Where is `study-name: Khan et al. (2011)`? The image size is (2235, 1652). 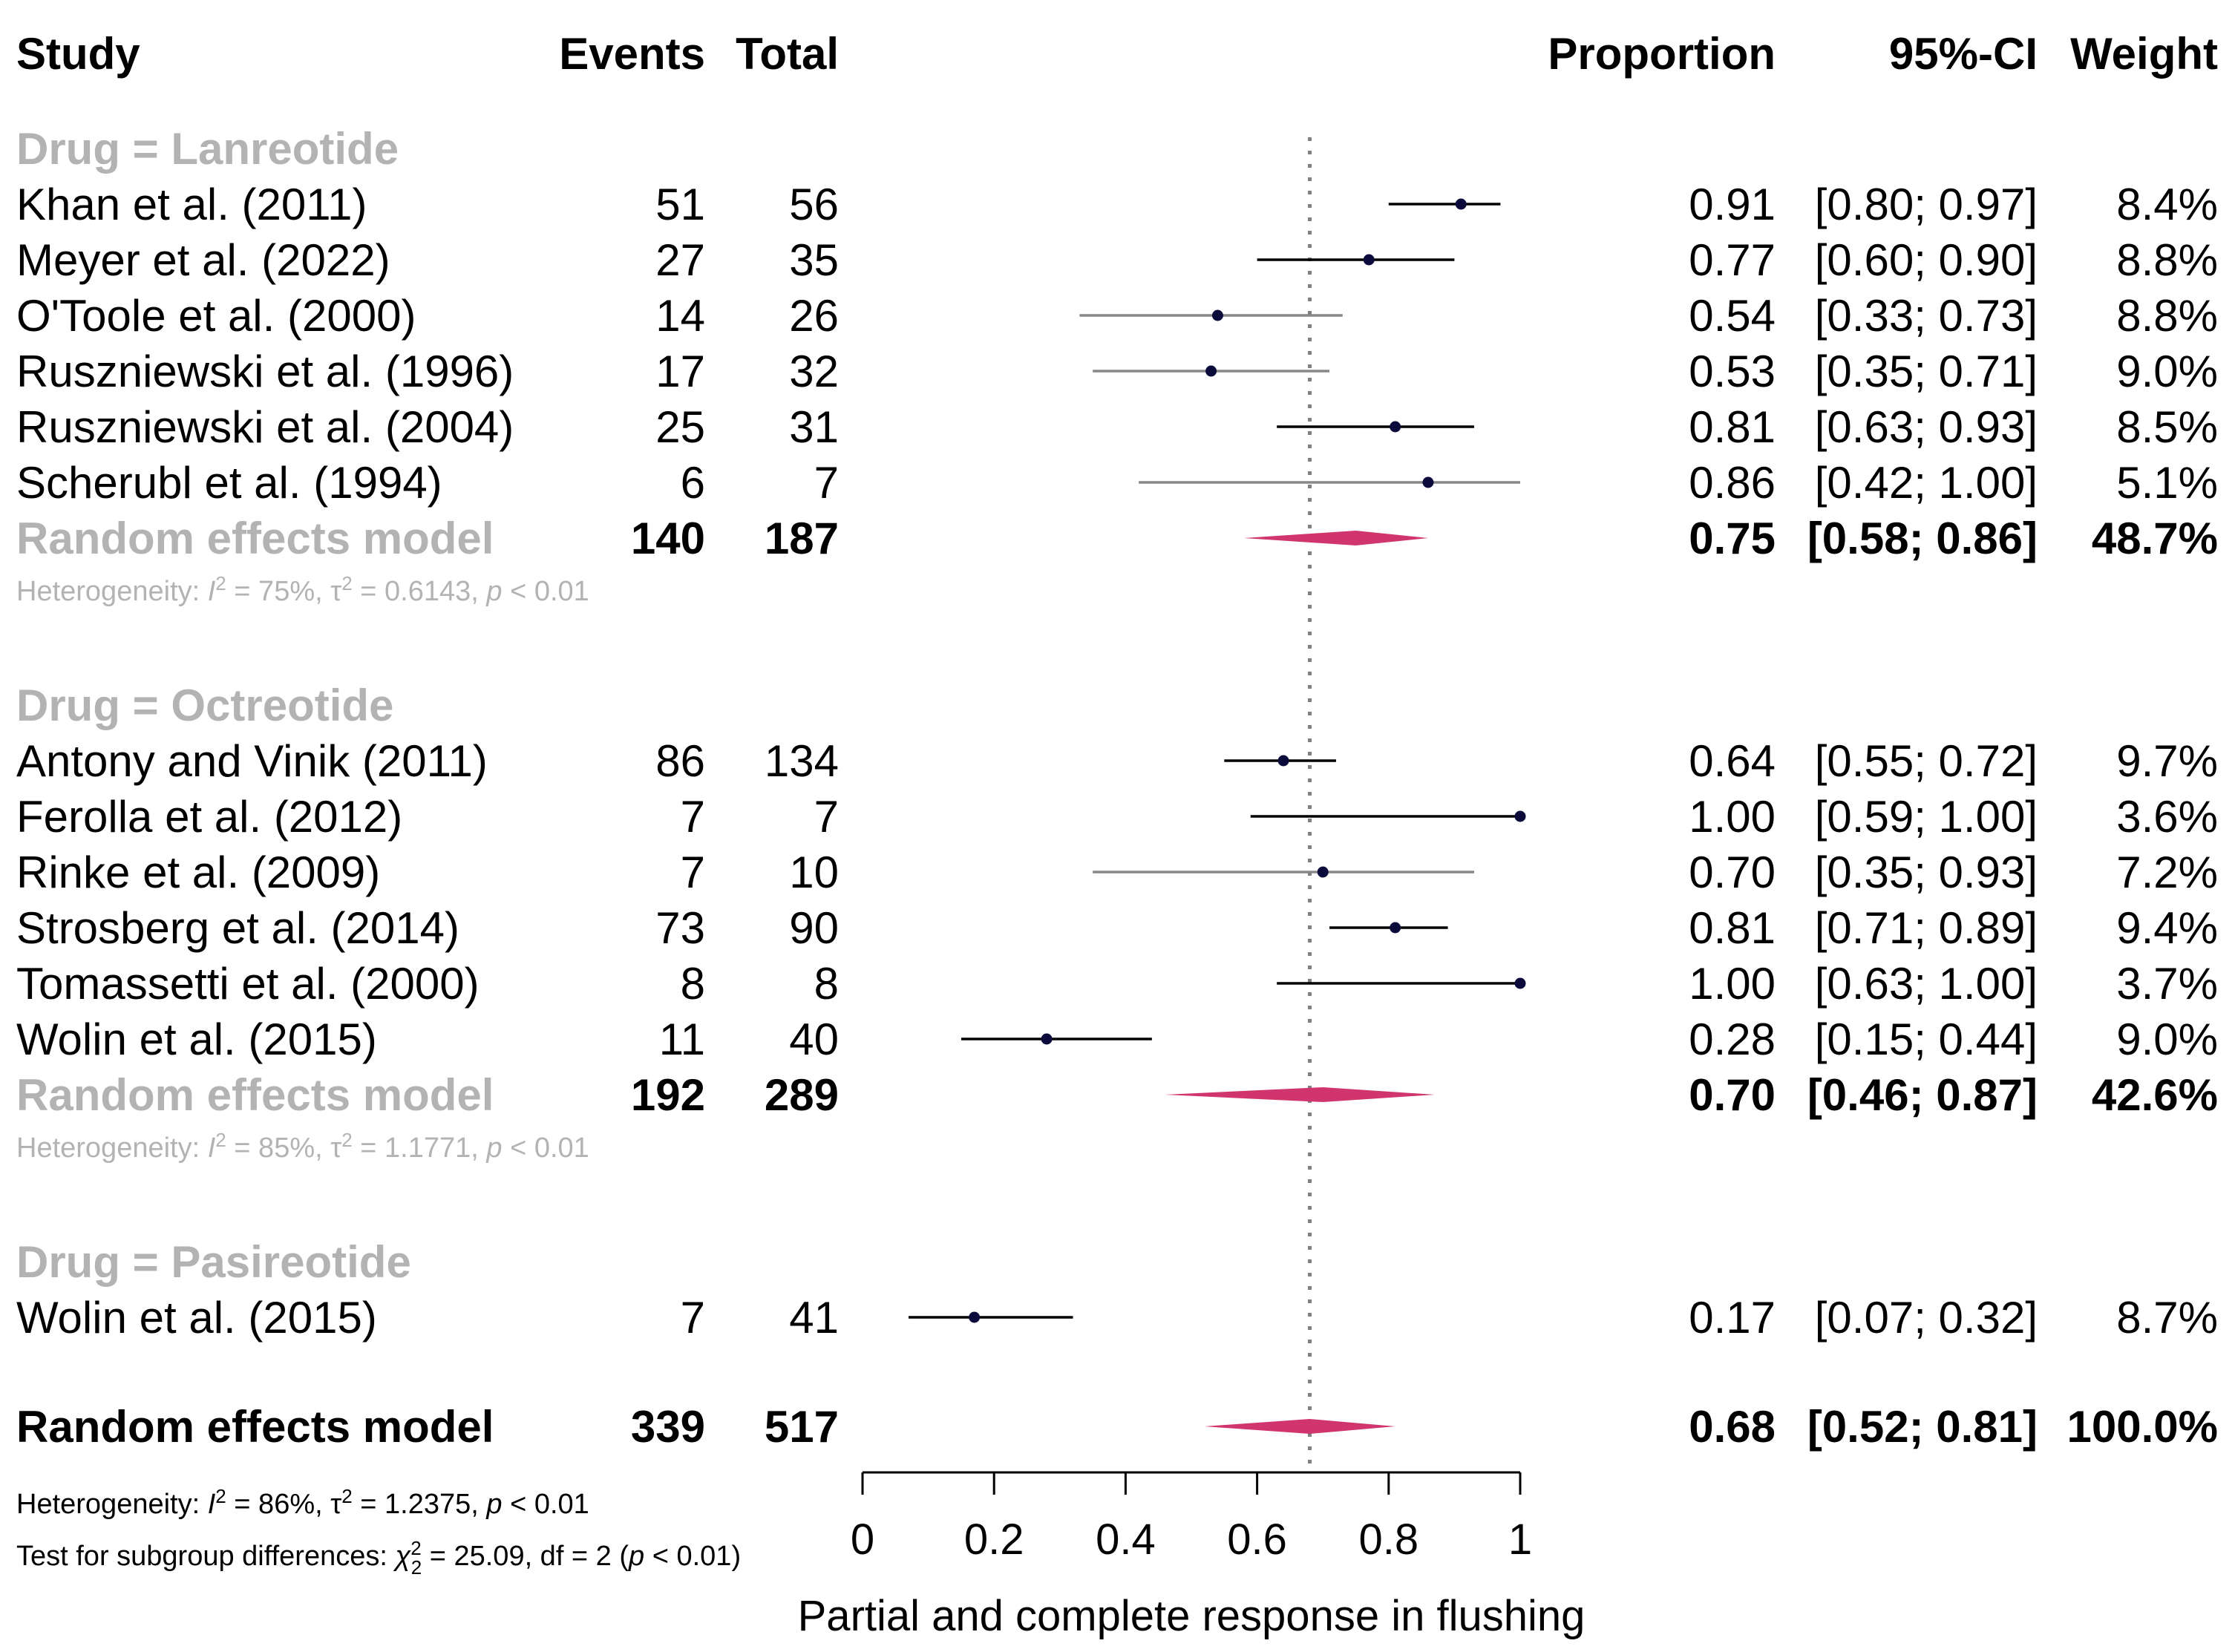 study-name: Khan et al. (2011) is located at coordinates (192, 204).